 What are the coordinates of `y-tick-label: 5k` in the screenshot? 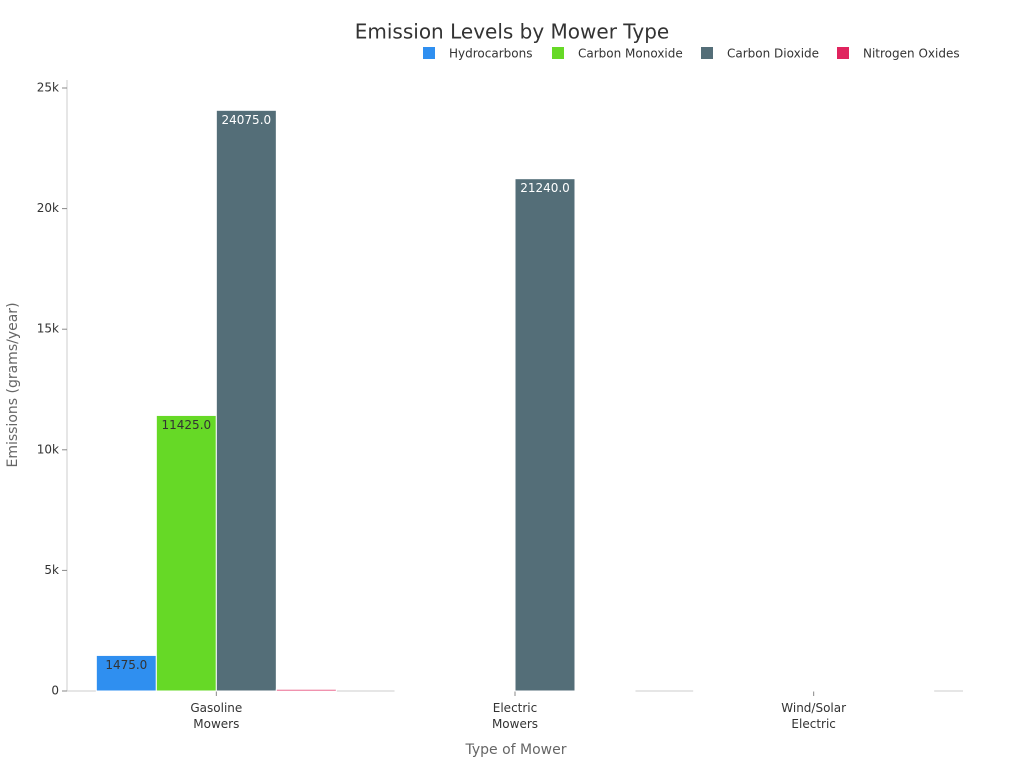 It's located at (51, 570).